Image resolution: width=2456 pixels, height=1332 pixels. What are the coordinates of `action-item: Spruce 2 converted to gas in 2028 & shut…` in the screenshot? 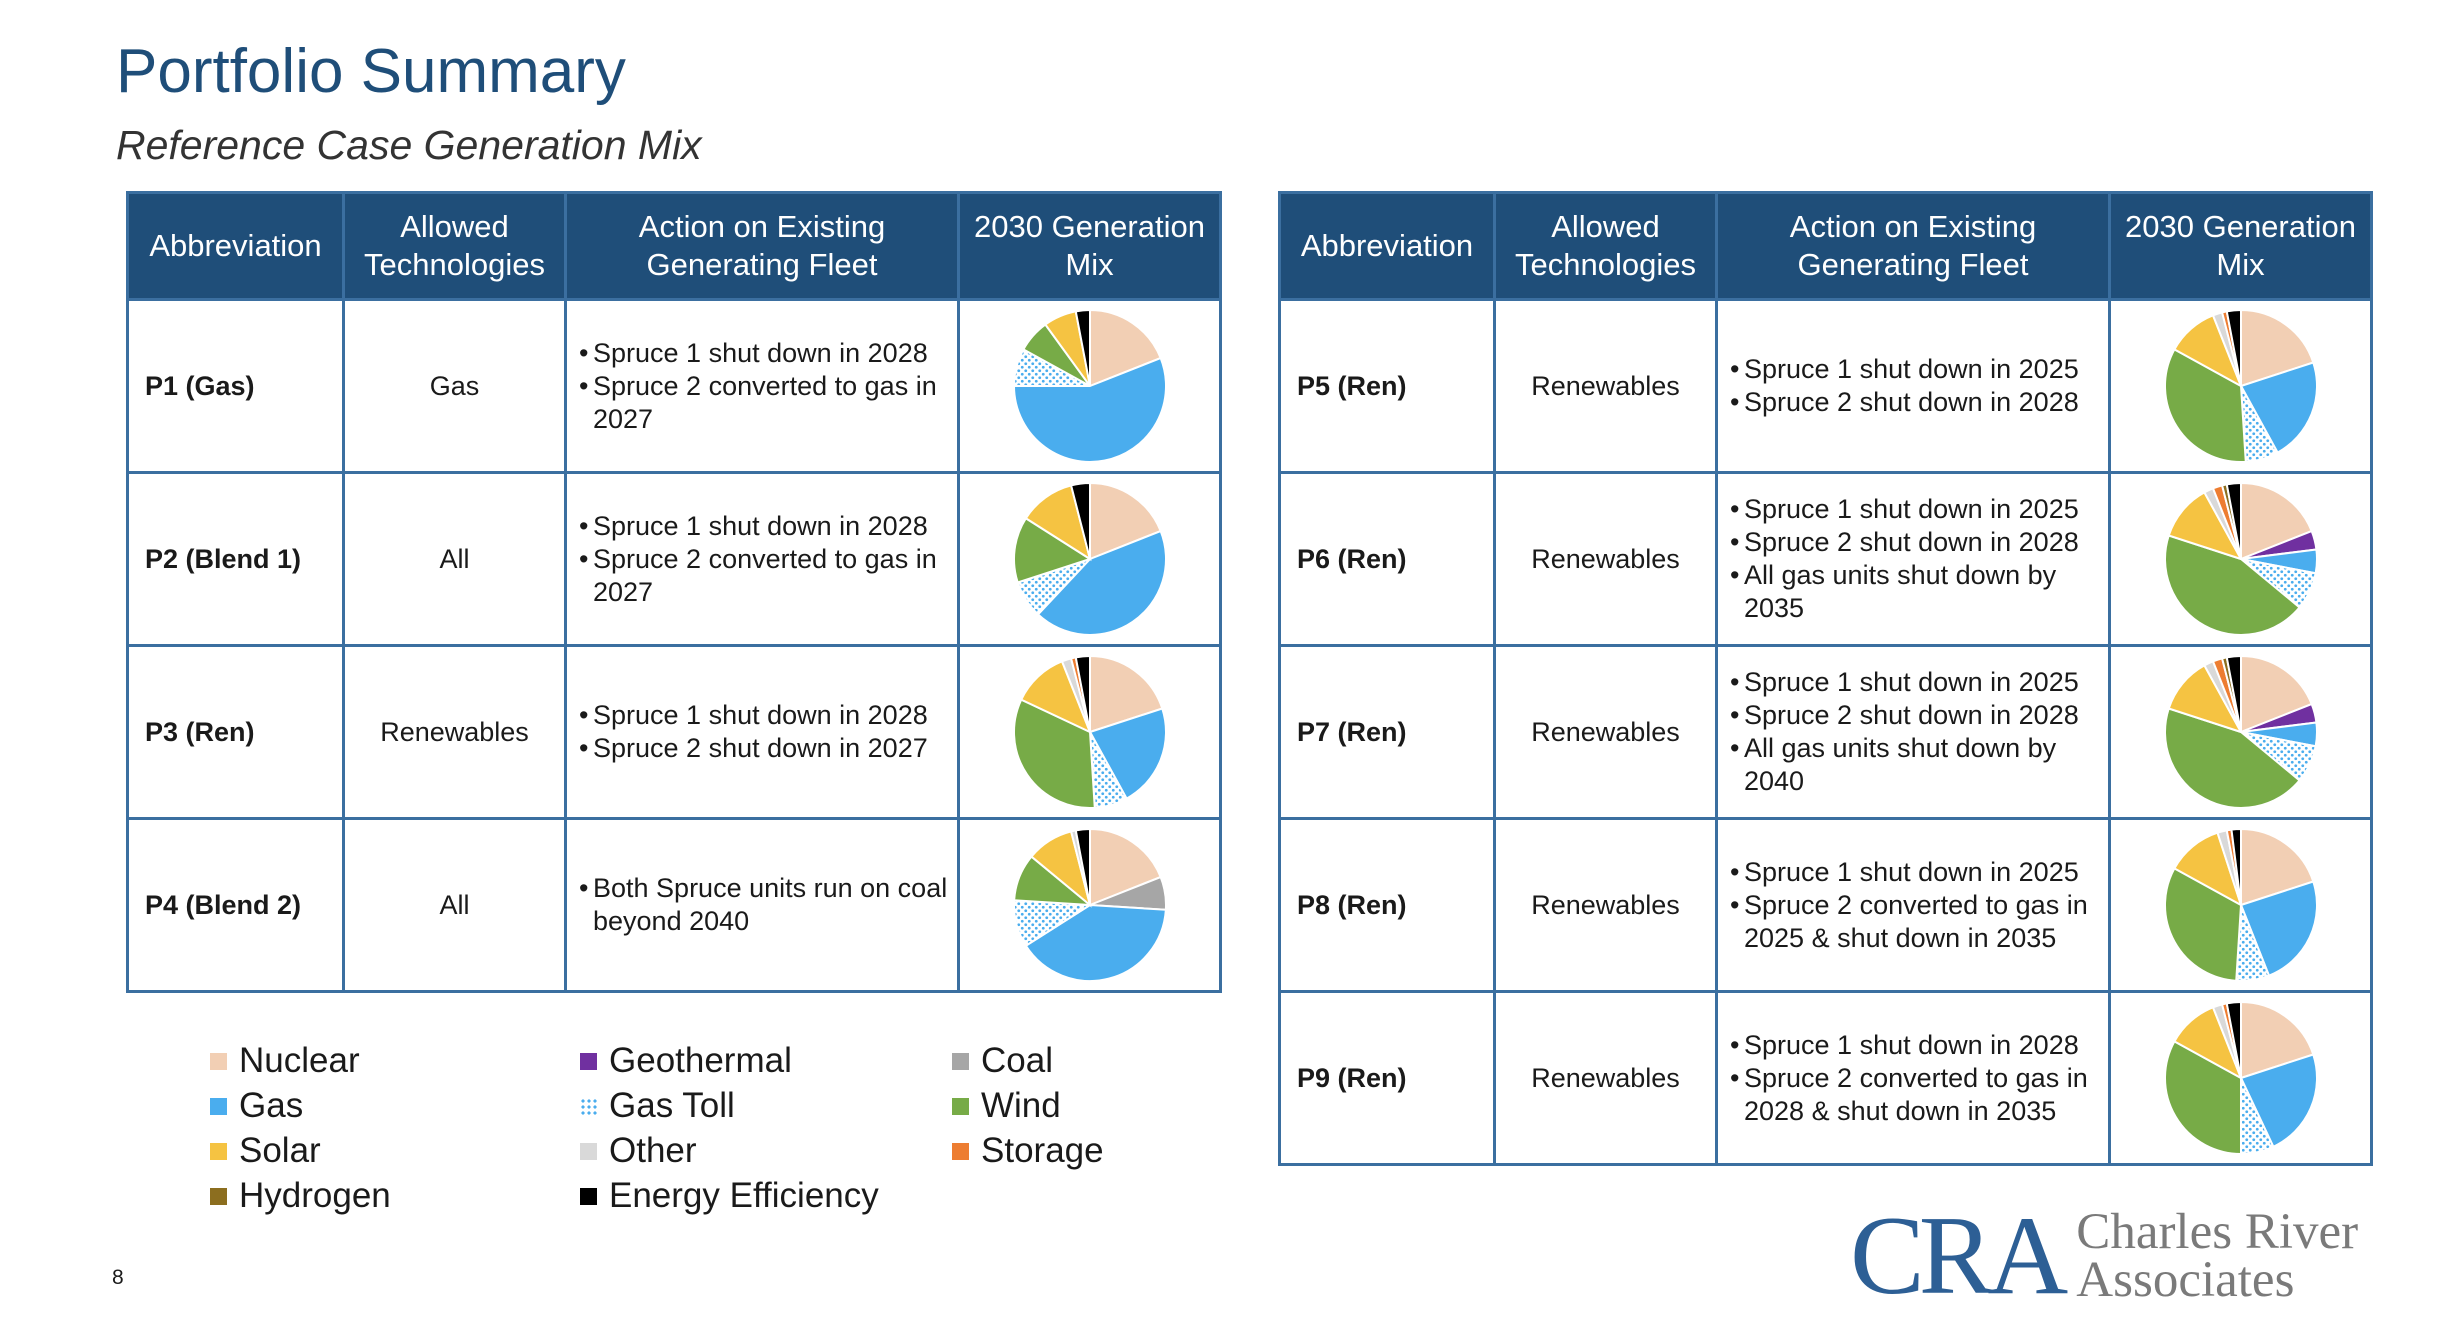 It's located at (1919, 1095).